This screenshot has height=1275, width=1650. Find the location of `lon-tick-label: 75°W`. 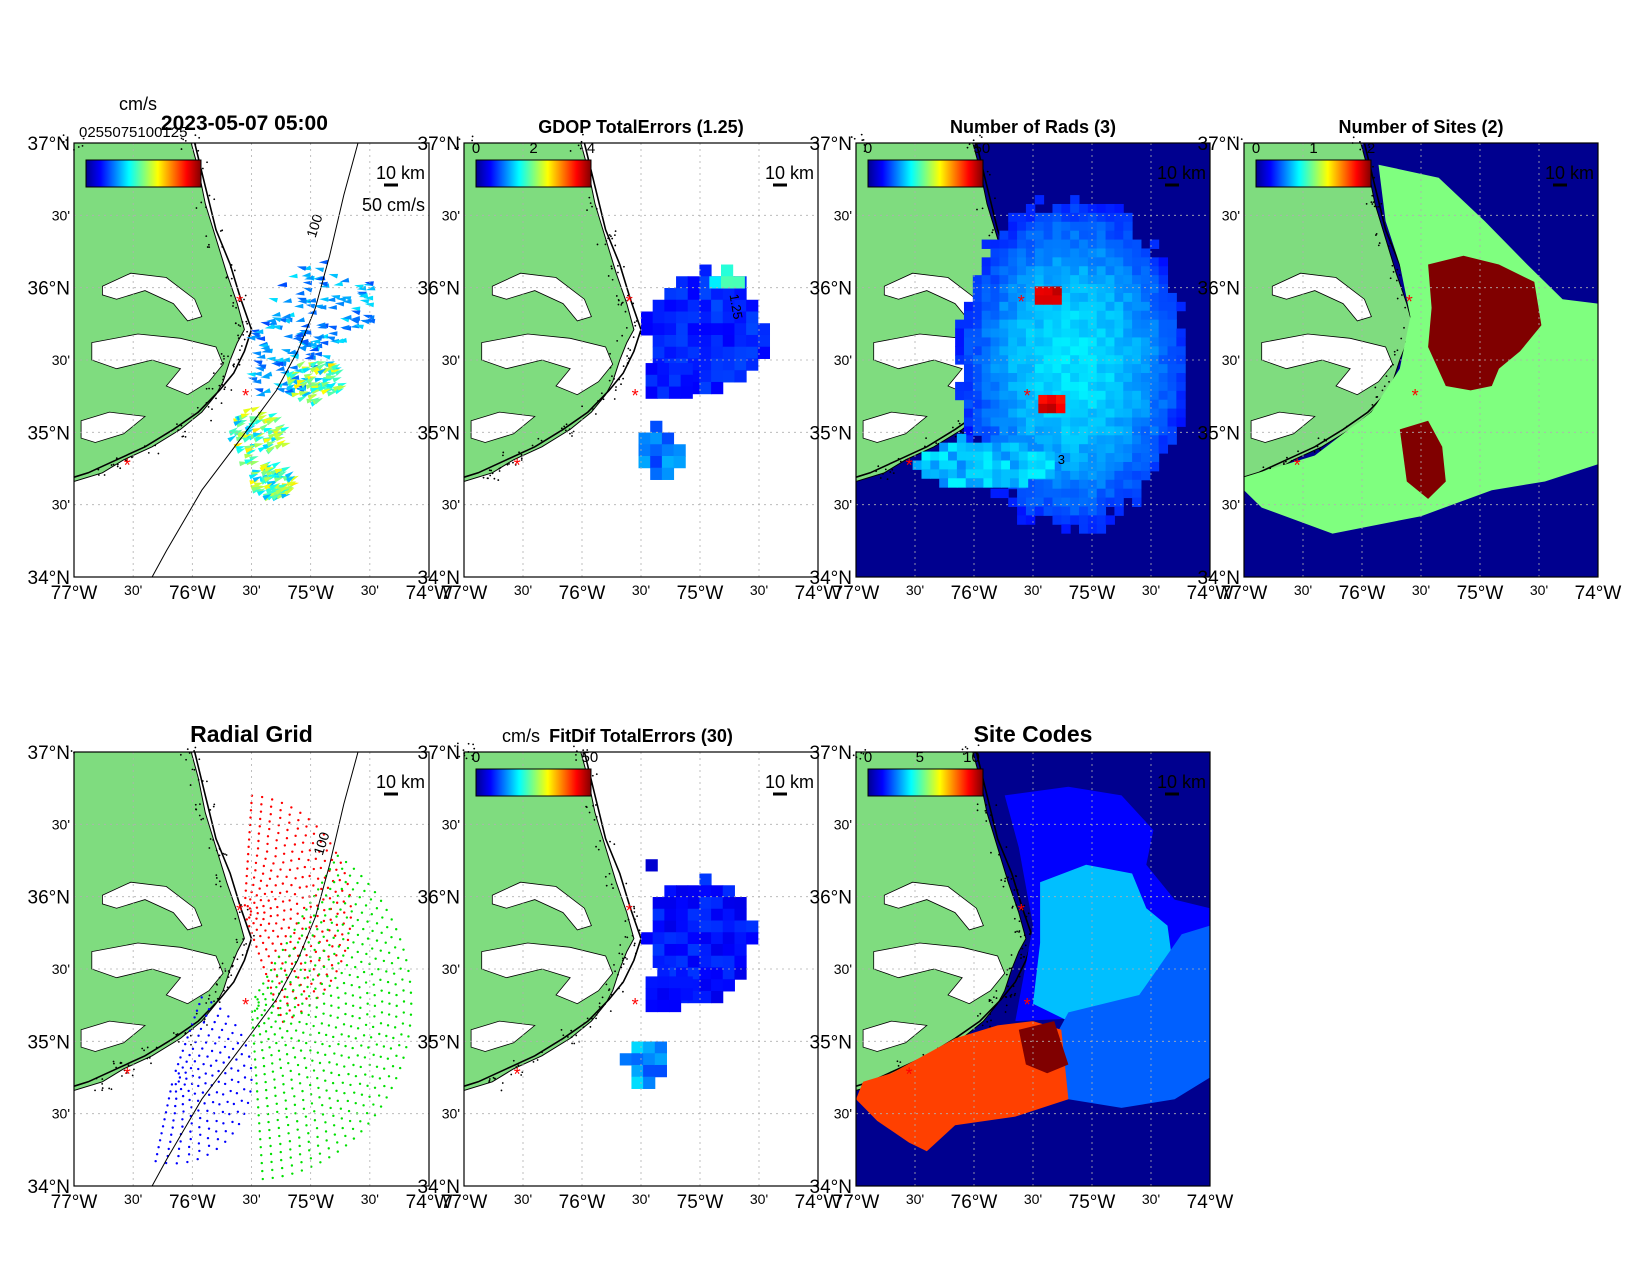

lon-tick-label: 75°W is located at coordinates (1092, 1202).